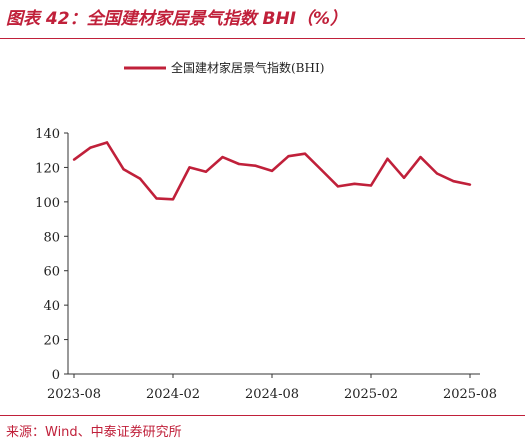 The height and width of the screenshot is (443, 525). I want to click on legend-label: 全国建材家居景气指数(BHI), so click(247, 67).